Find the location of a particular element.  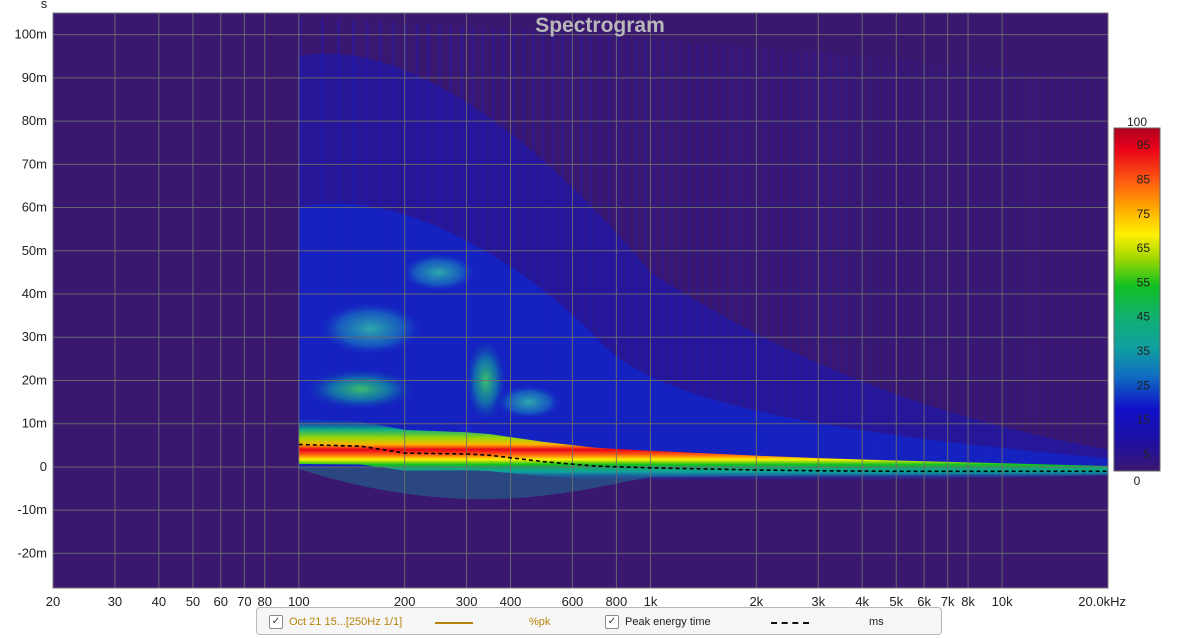

colorbar-gradient is located at coordinates (1137, 299).